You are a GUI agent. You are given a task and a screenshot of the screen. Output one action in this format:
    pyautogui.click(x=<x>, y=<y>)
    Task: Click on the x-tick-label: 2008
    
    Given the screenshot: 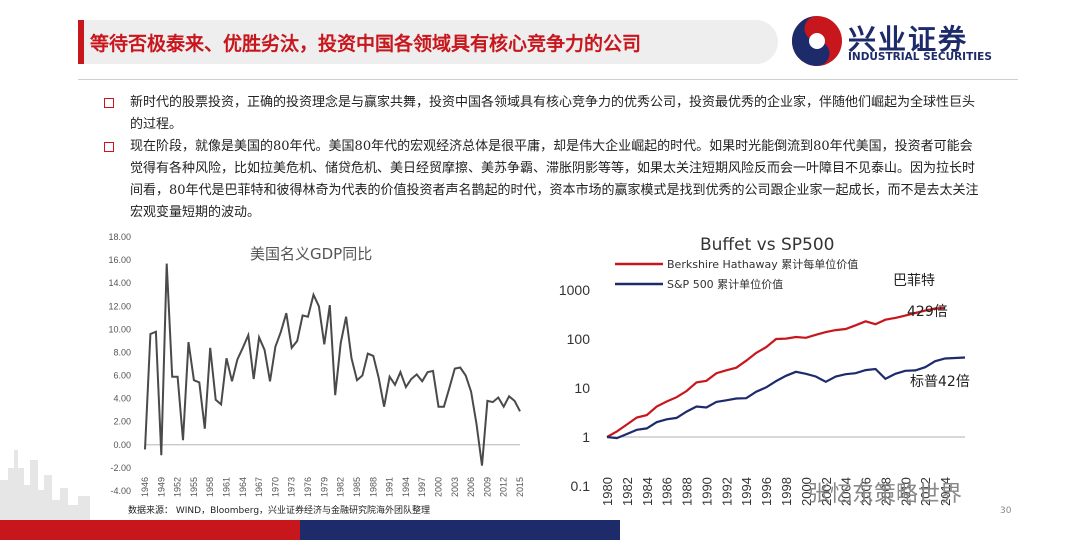 What is the action you would take?
    pyautogui.click(x=885, y=491)
    